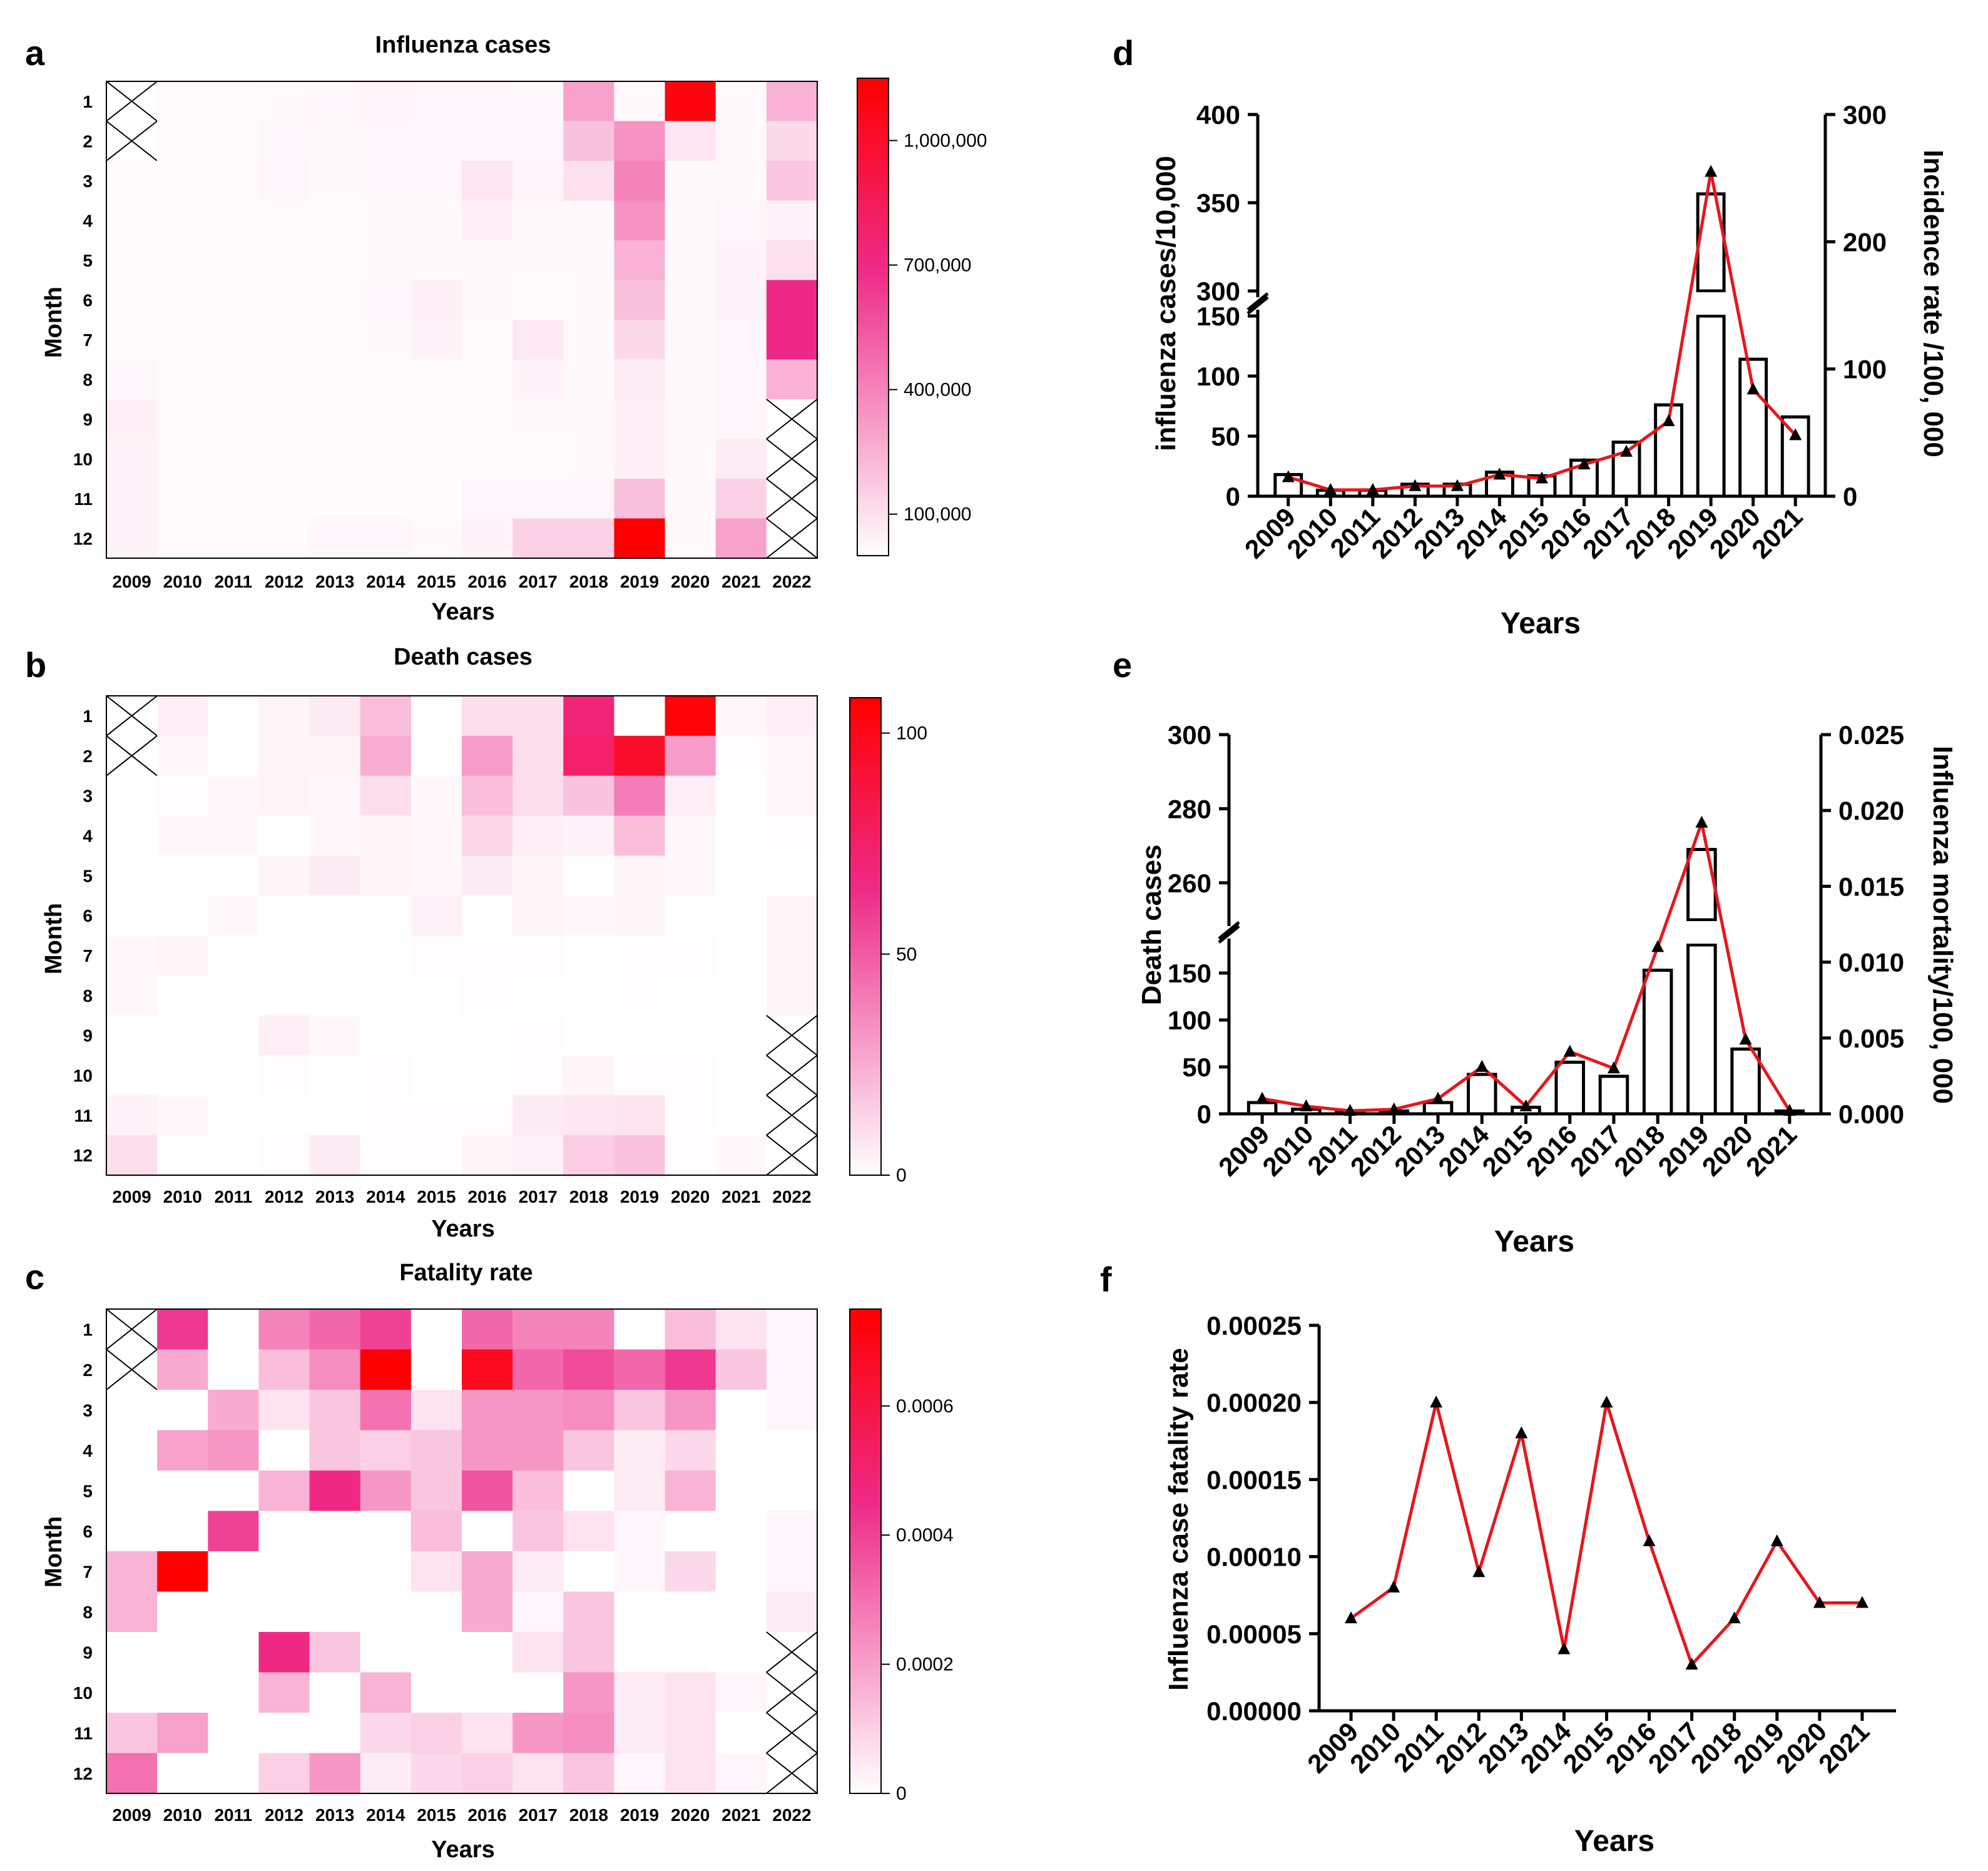 This screenshot has height=1871, width=1988. I want to click on y-tick-label: 6, so click(88, 1531).